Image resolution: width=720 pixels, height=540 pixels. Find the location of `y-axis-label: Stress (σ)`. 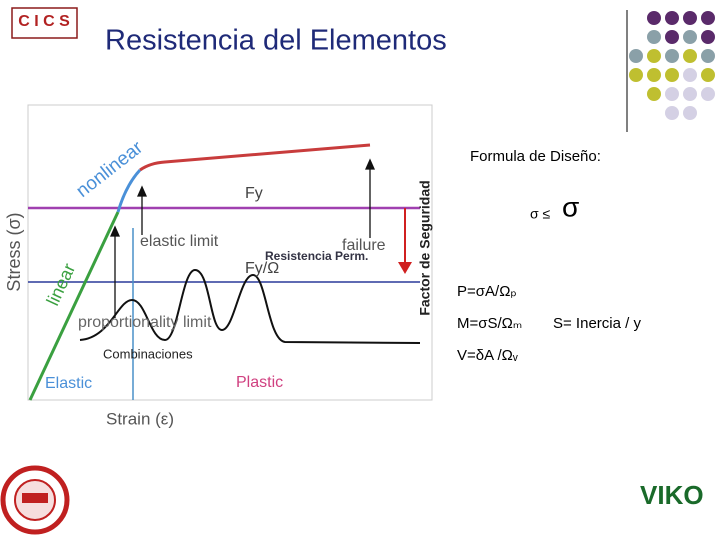

y-axis-label: Stress (σ) is located at coordinates (14, 251).